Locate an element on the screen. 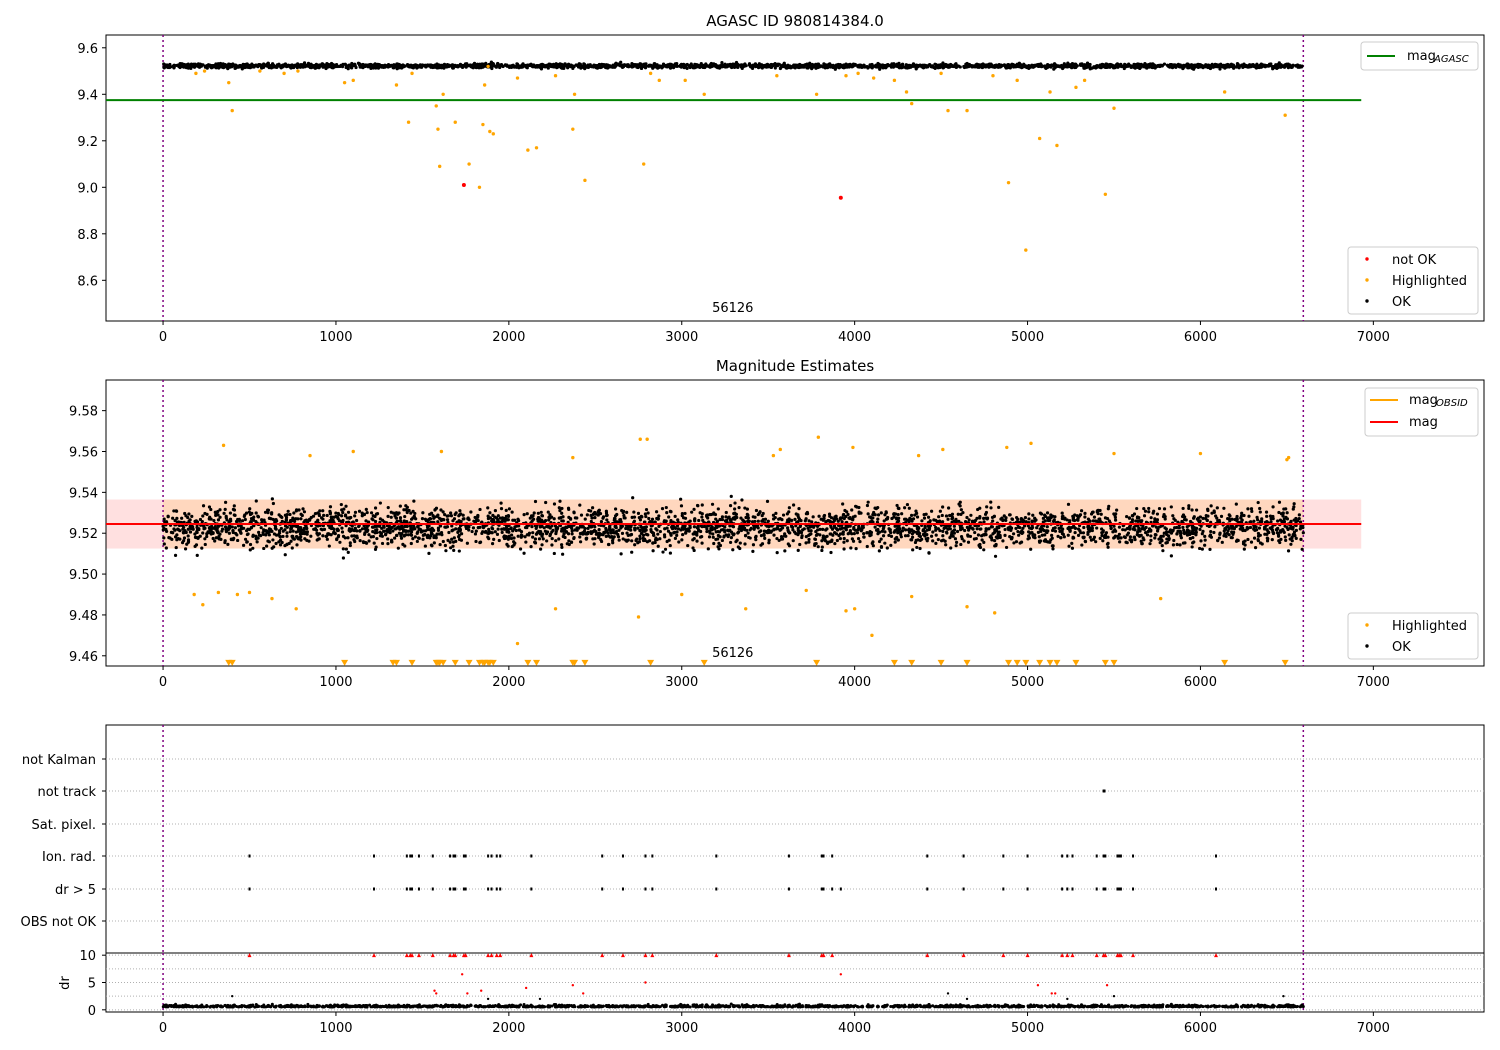 The image size is (1500, 1050). x-tick-label: 5000 is located at coordinates (1027, 682).